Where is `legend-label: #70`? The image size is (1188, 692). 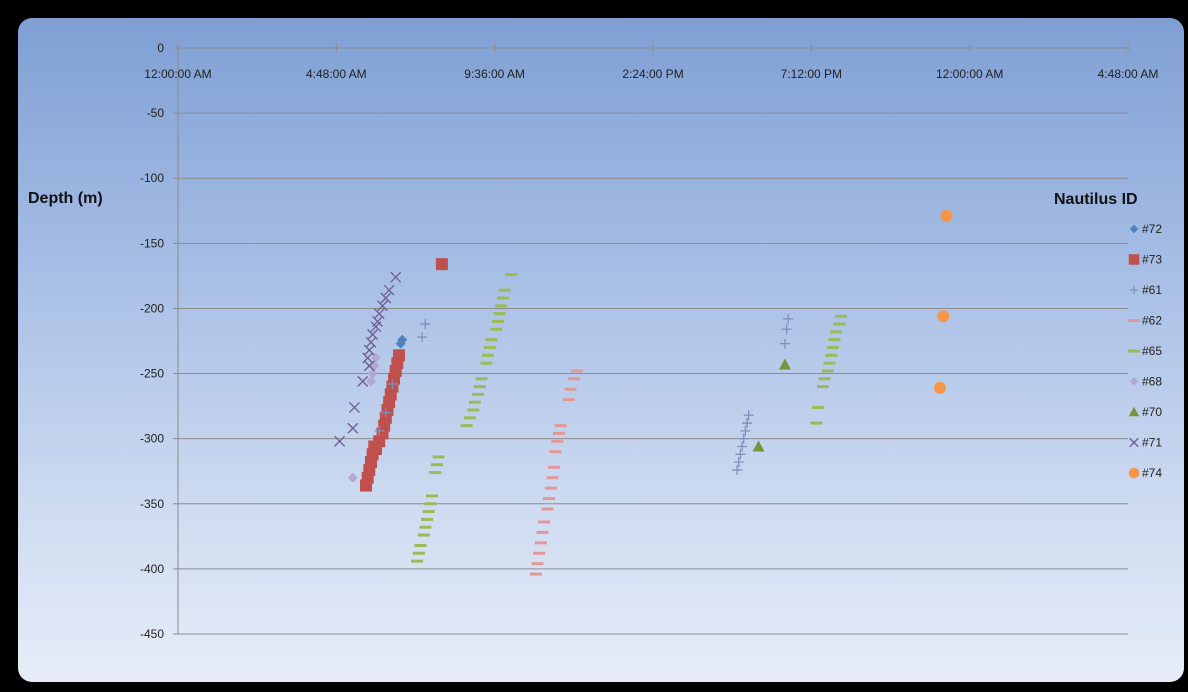 legend-label: #70 is located at coordinates (1152, 412).